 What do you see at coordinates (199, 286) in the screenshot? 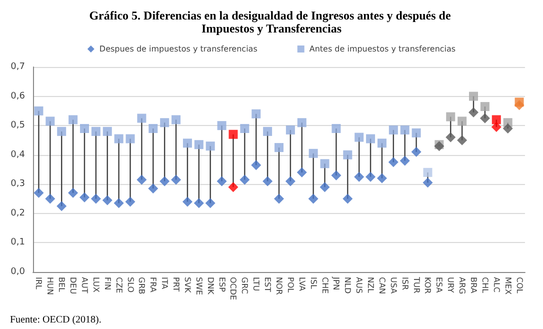
I see `x-tick-label: SWE` at bounding box center [199, 286].